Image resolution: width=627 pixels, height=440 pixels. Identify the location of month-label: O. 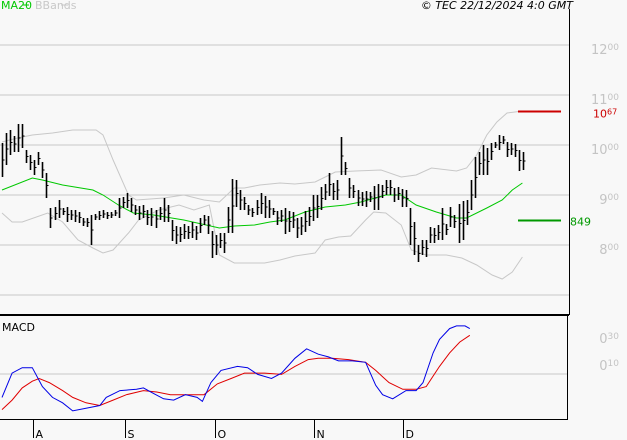
(222, 434).